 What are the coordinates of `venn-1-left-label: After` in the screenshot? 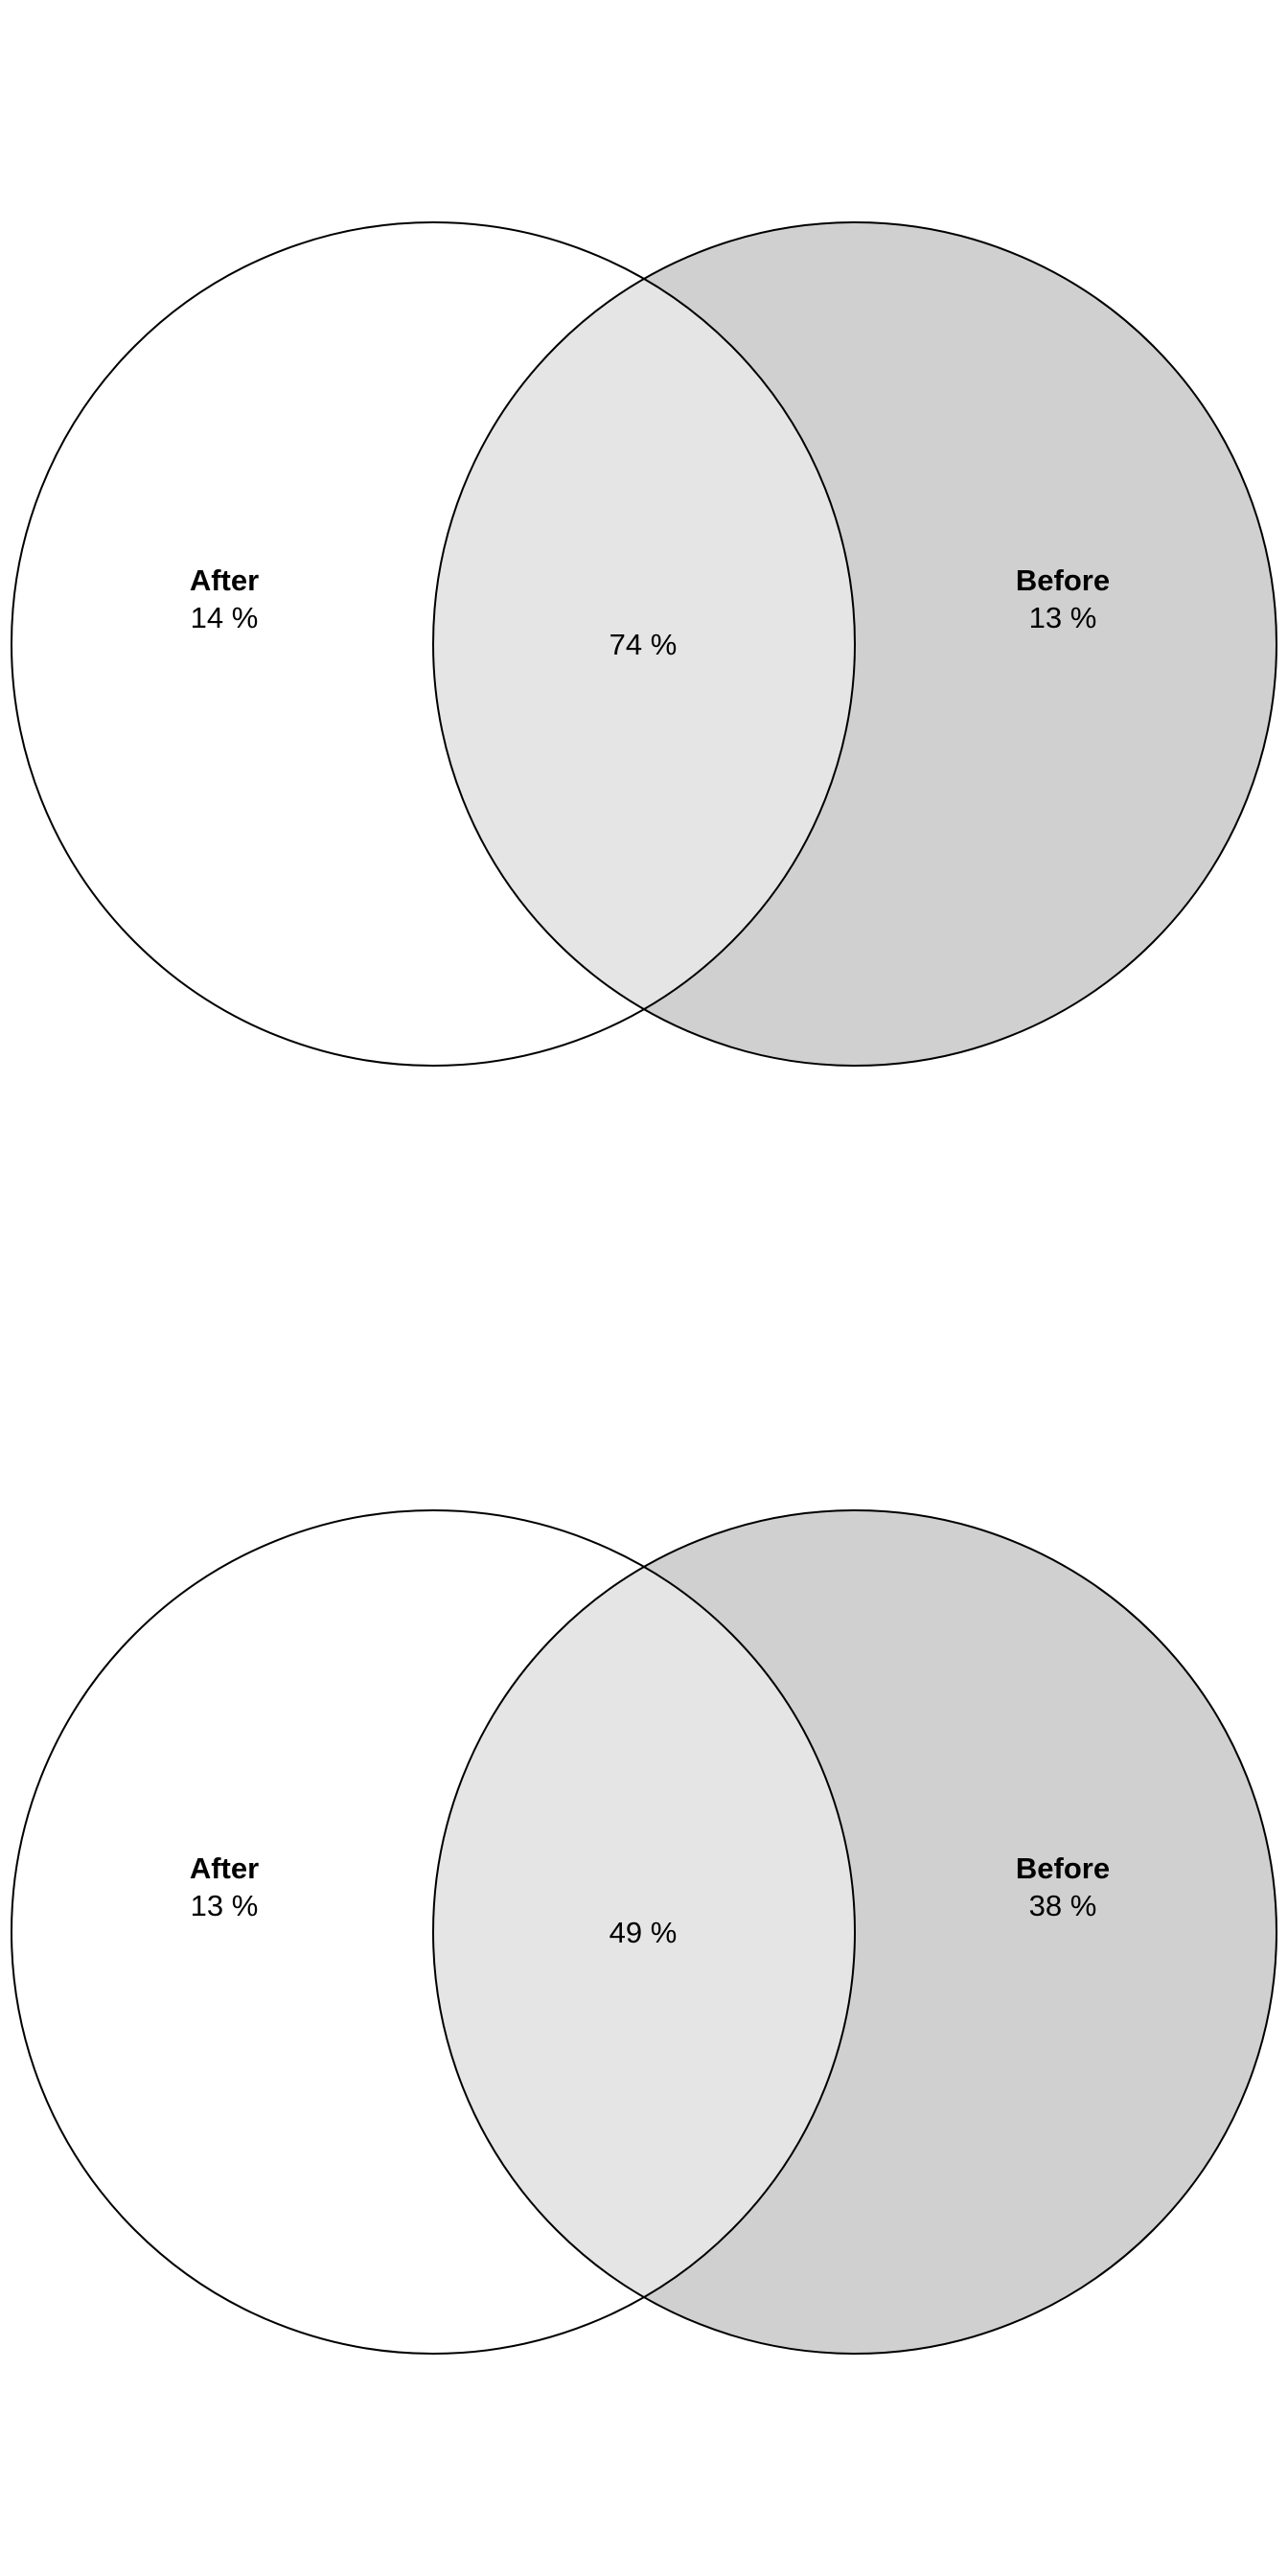 It's located at (224, 580).